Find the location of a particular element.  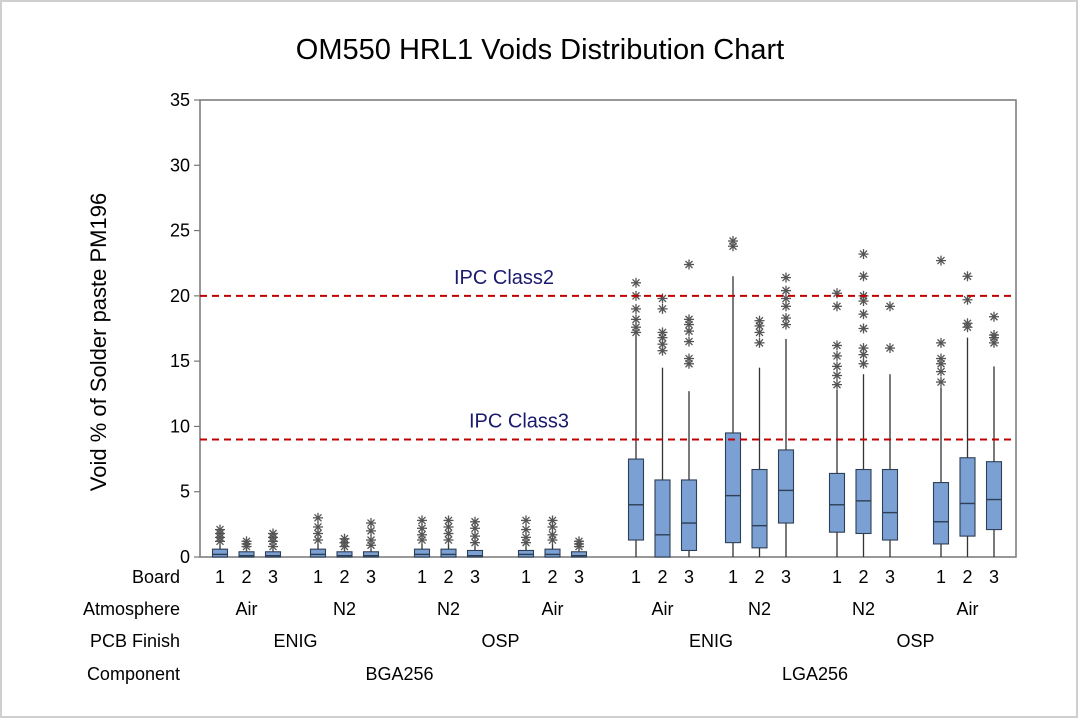

row-label-component: Component is located at coordinates (133, 674).